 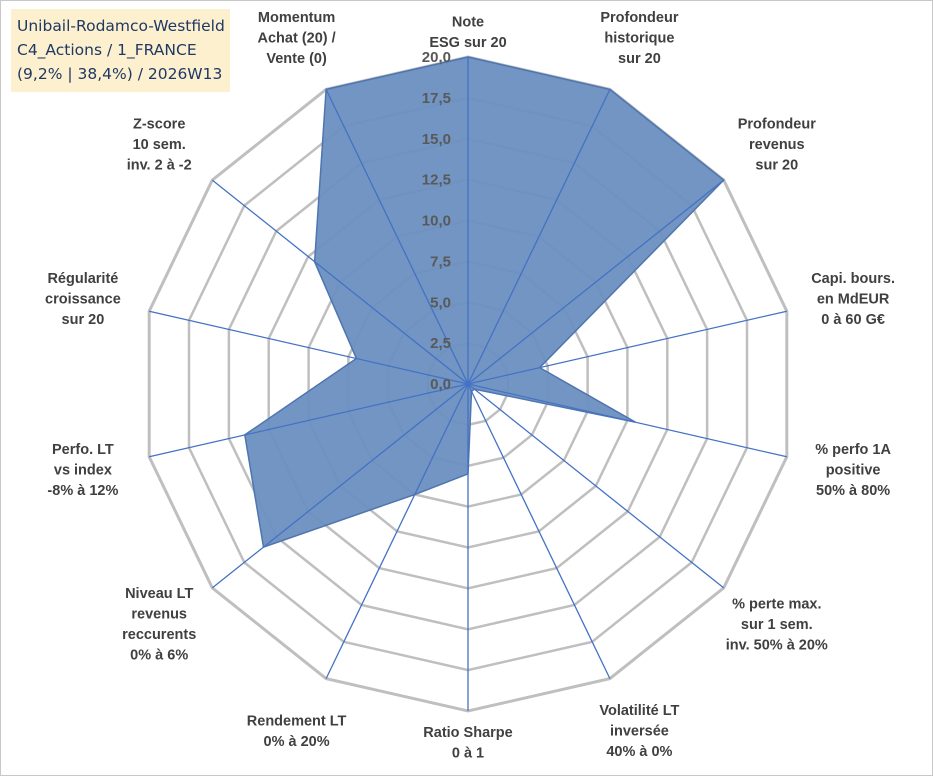 I want to click on axis-label: Momentum Achat (20) / Vente (0), so click(x=297, y=38).